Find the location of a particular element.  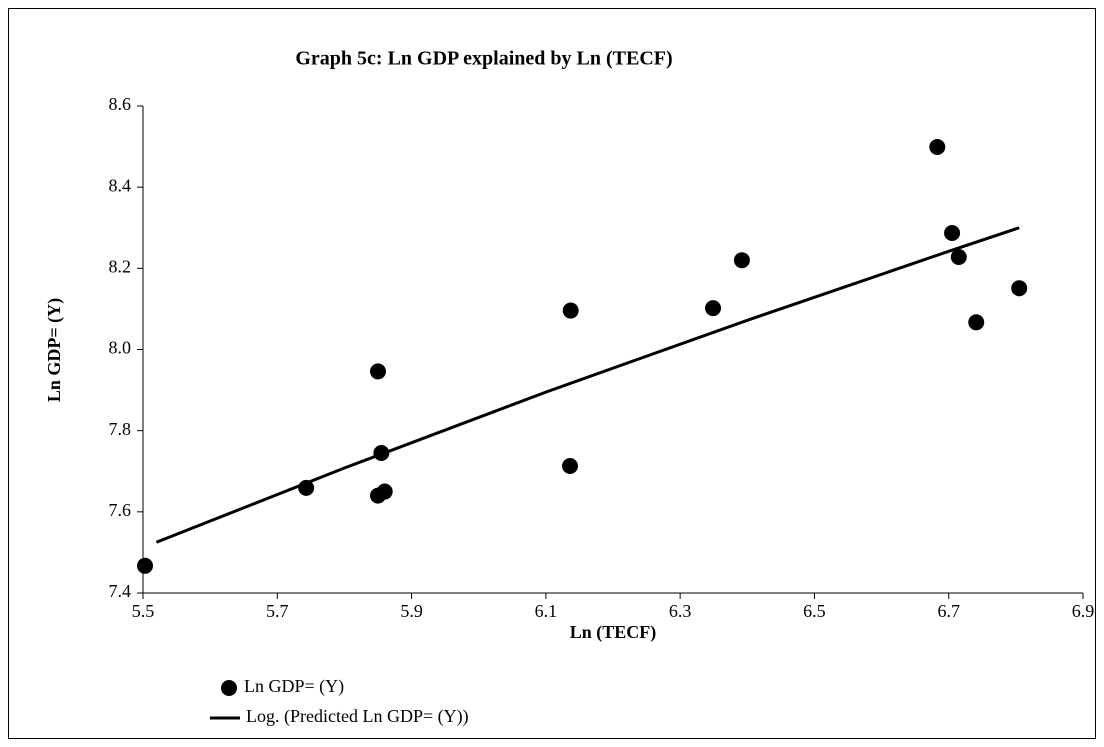

x-axis-label: Ln (TECF) is located at coordinates (613, 632).